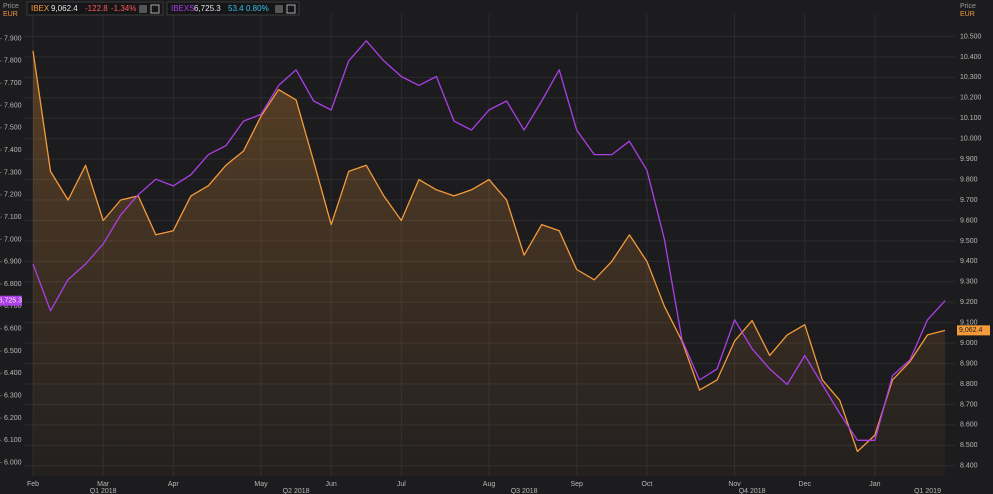 This screenshot has height=494, width=993. I want to click on y-tick-label: 6.700, so click(13, 306).